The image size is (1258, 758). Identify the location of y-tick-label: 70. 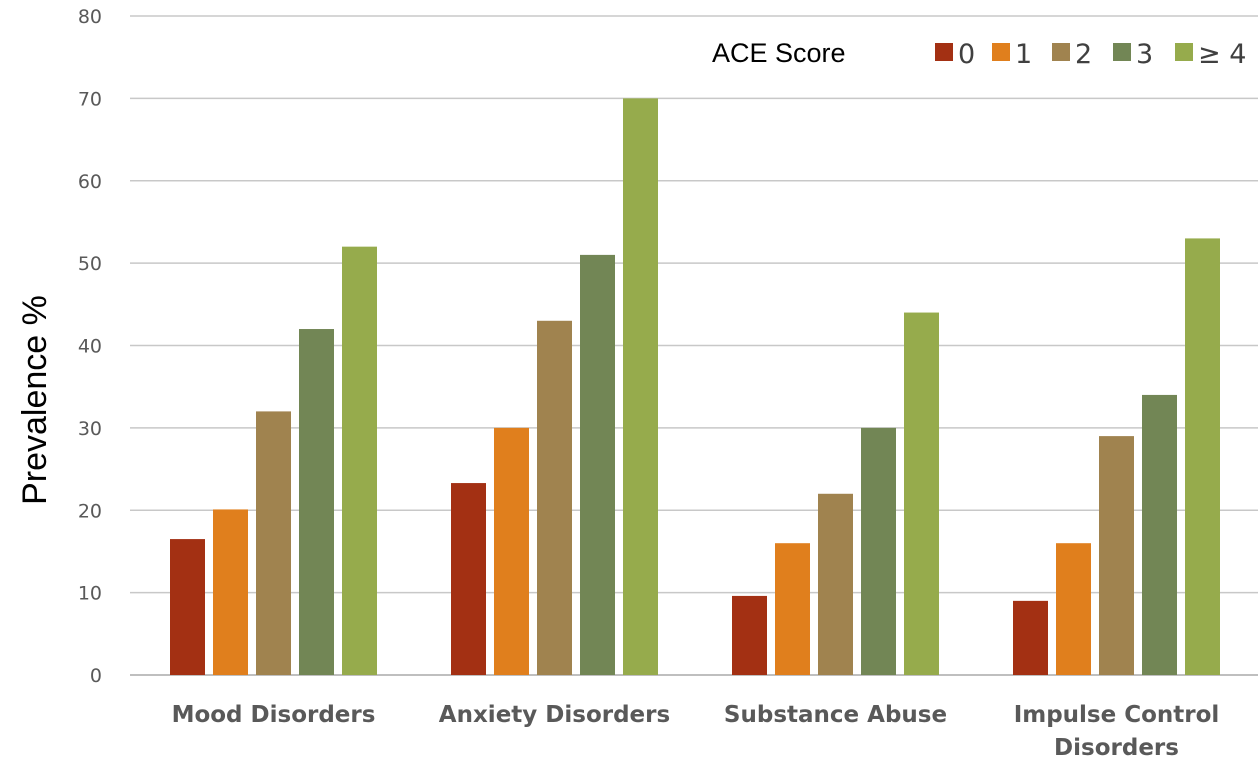
(90, 99).